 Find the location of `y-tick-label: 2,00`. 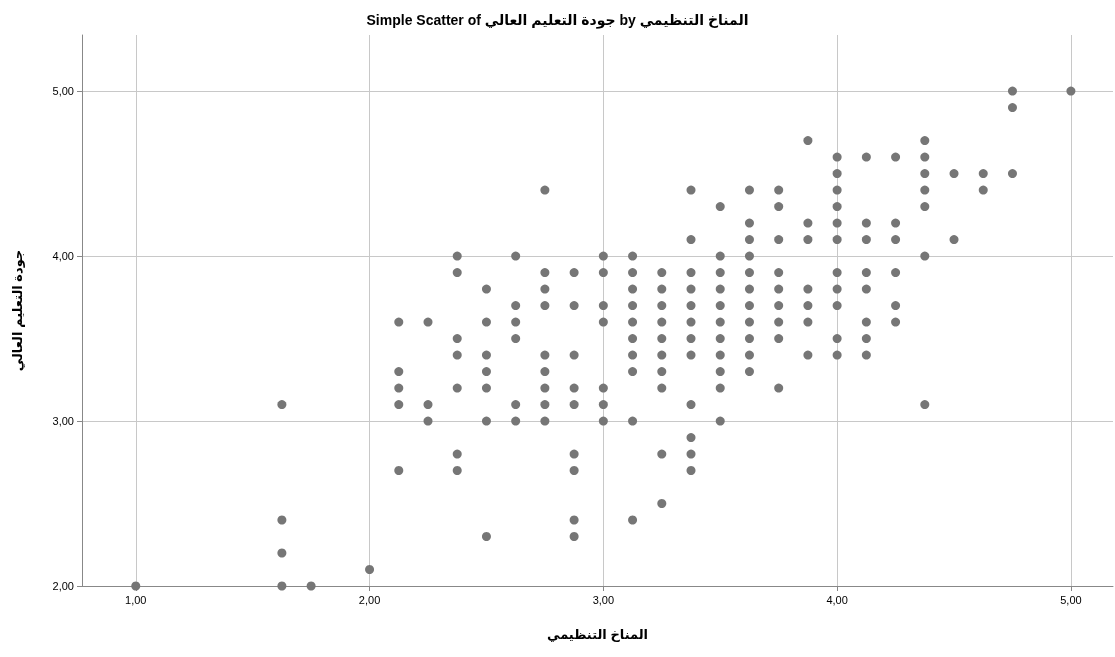

y-tick-label: 2,00 is located at coordinates (63, 586).